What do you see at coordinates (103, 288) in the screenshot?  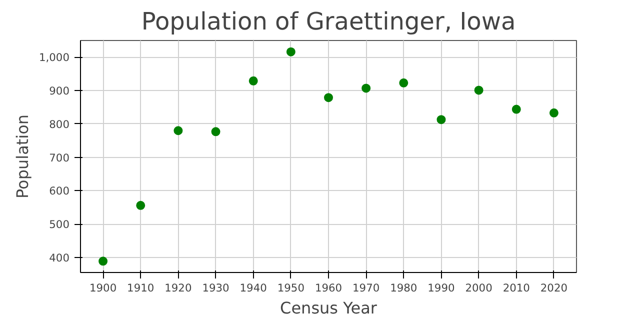 I see `x-tick-label: 1900` at bounding box center [103, 288].